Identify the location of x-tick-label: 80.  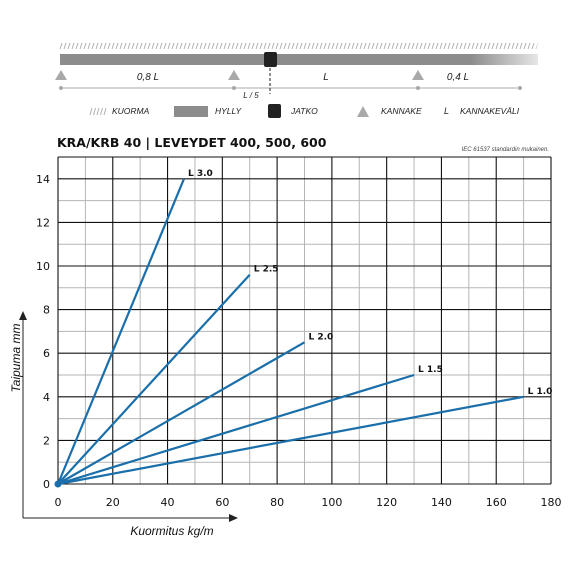
(277, 502).